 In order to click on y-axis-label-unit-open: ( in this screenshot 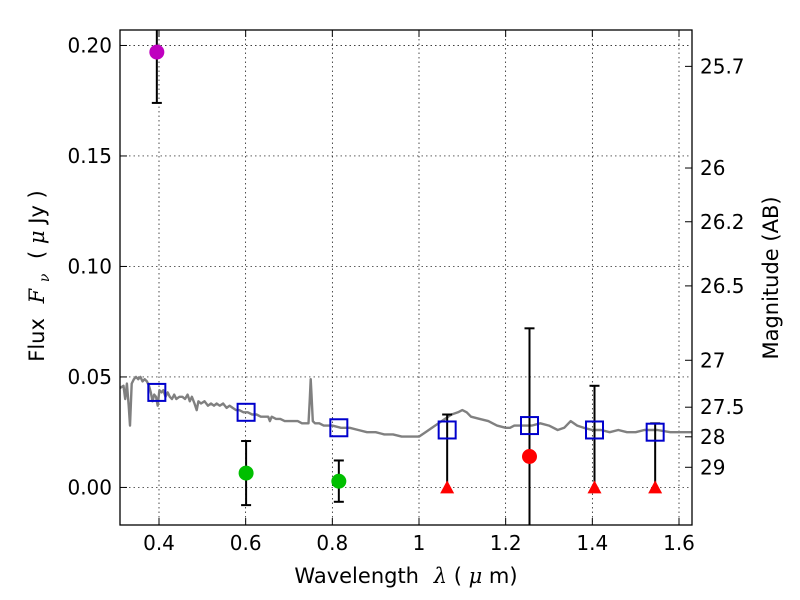, I will do `click(37, 251)`.